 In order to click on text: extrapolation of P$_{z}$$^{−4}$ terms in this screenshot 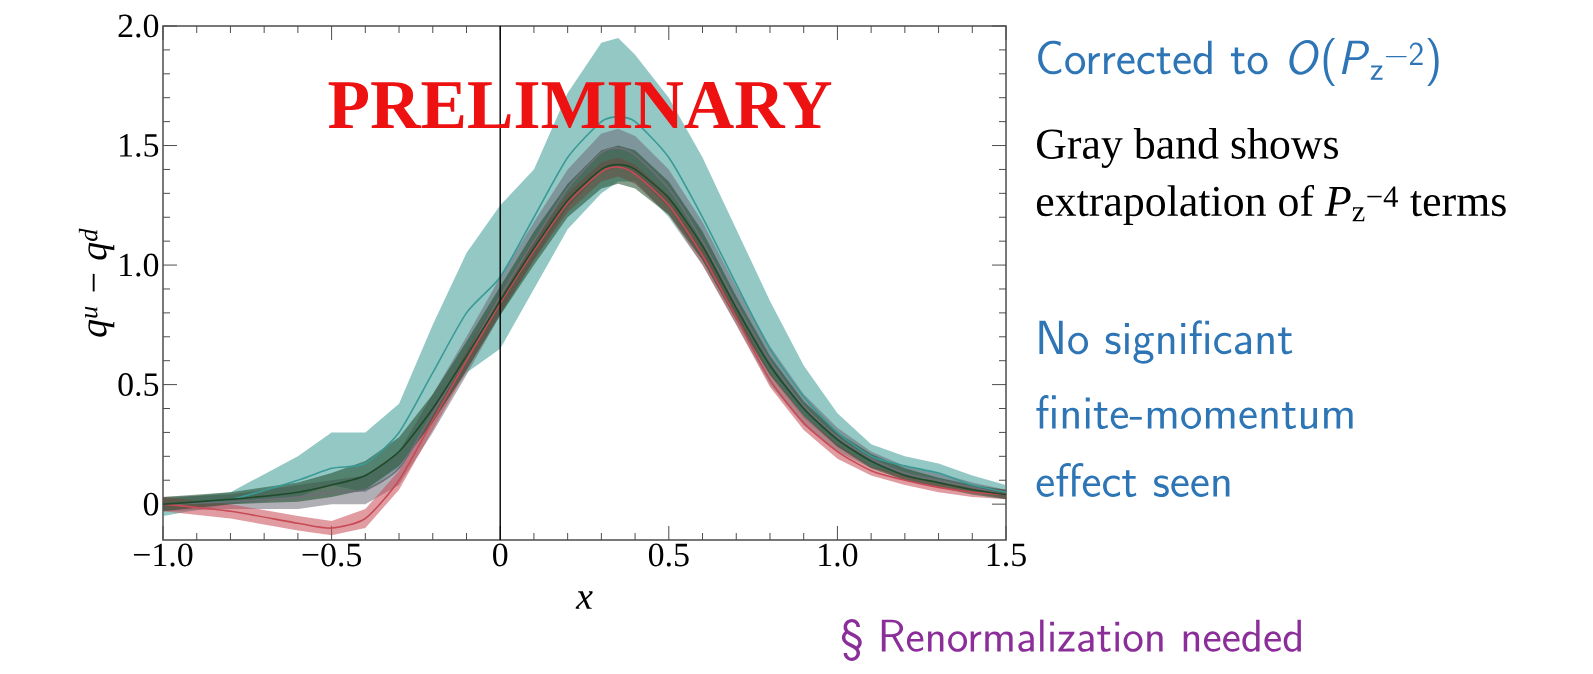, I will do `click(1271, 205)`.